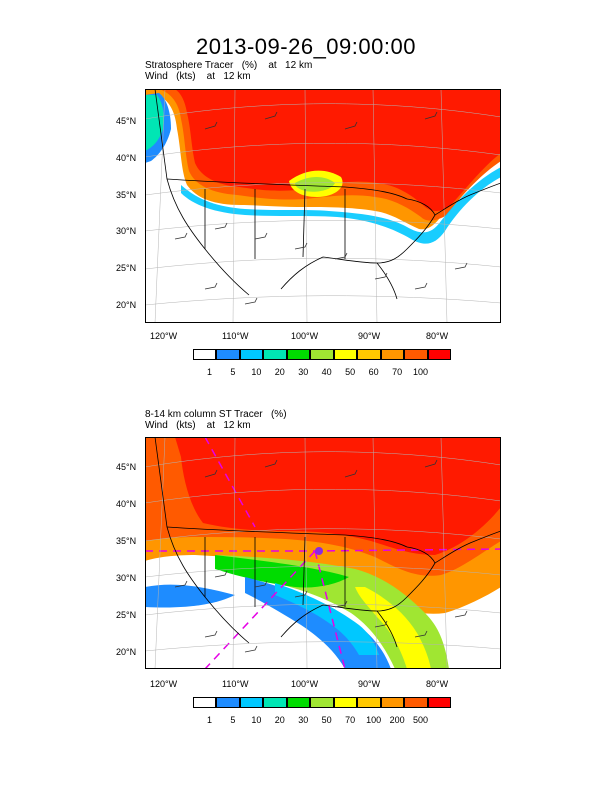 Image resolution: width=612 pixels, height=792 pixels. I want to click on panel1-lon-label-90: 90°W, so click(369, 336).